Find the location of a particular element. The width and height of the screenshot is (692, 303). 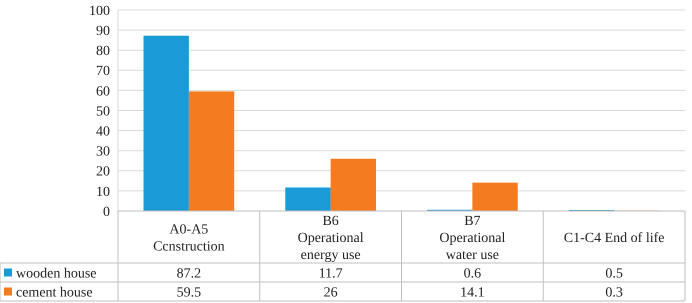

y-tick-label: 70 is located at coordinates (103, 72).